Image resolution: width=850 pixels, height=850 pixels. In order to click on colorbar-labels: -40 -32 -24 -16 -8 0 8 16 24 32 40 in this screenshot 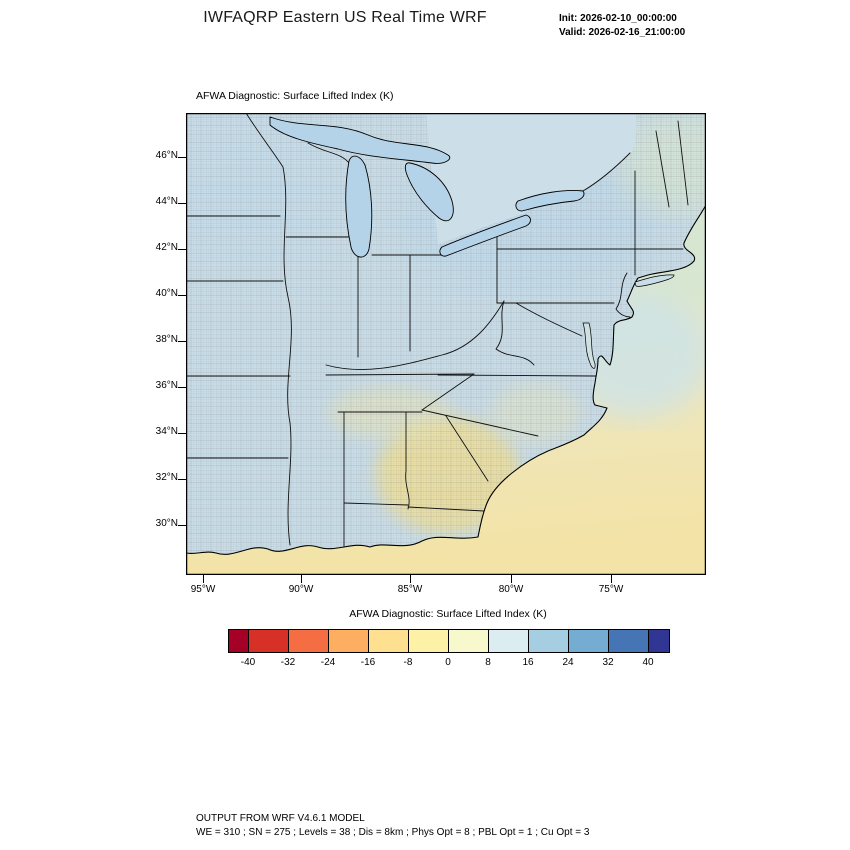, I will do `click(448, 664)`.